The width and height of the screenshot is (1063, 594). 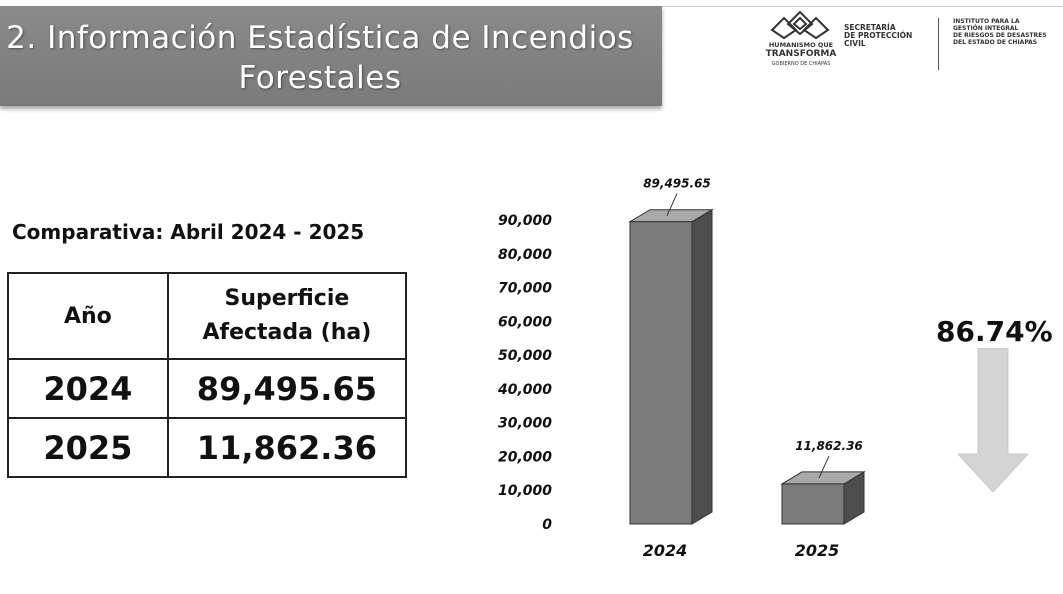 I want to click on logo-divider, so click(x=938, y=44).